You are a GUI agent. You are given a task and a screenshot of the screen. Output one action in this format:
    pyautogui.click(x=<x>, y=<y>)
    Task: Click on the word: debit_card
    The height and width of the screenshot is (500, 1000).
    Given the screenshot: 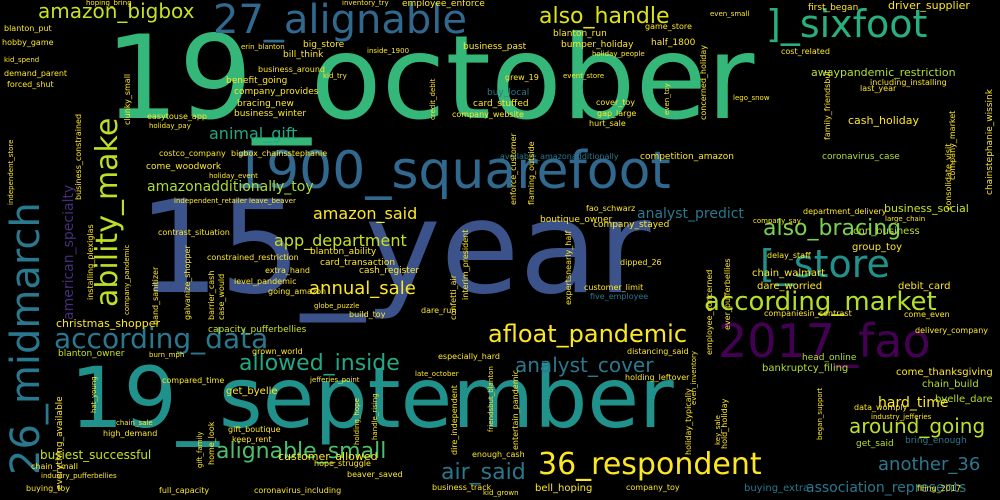 What is the action you would take?
    pyautogui.click(x=924, y=286)
    